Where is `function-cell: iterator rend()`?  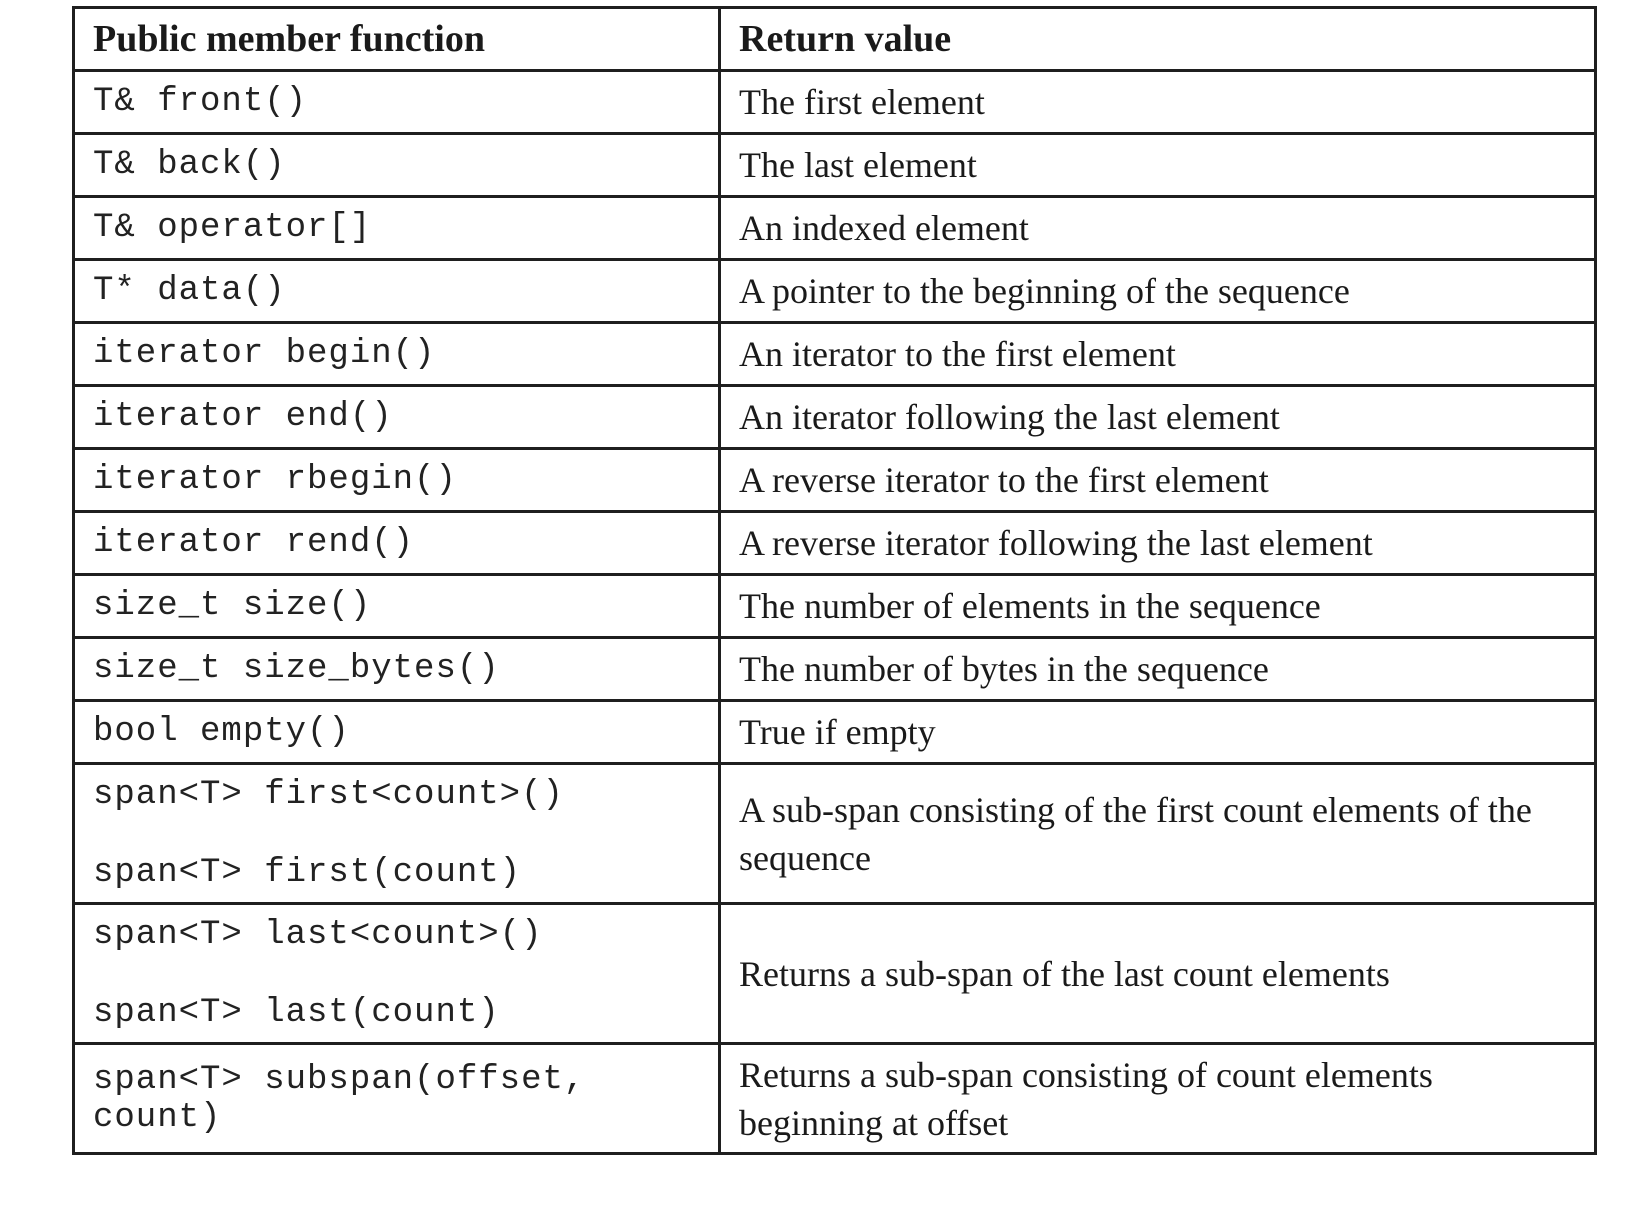
function-cell: iterator rend() is located at coordinates (396, 543).